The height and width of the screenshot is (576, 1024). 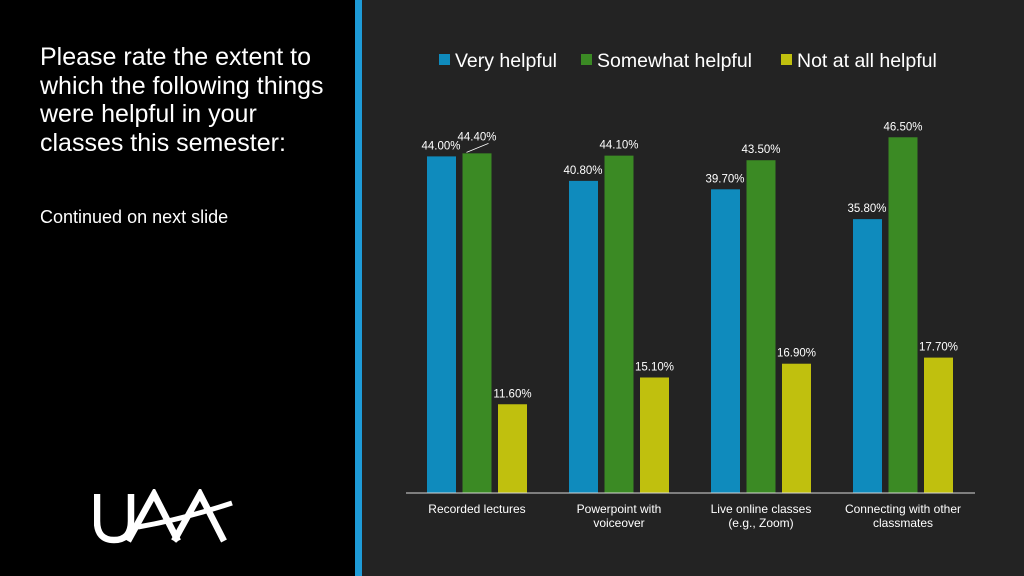 What do you see at coordinates (477, 147) in the screenshot?
I see `leader-line` at bounding box center [477, 147].